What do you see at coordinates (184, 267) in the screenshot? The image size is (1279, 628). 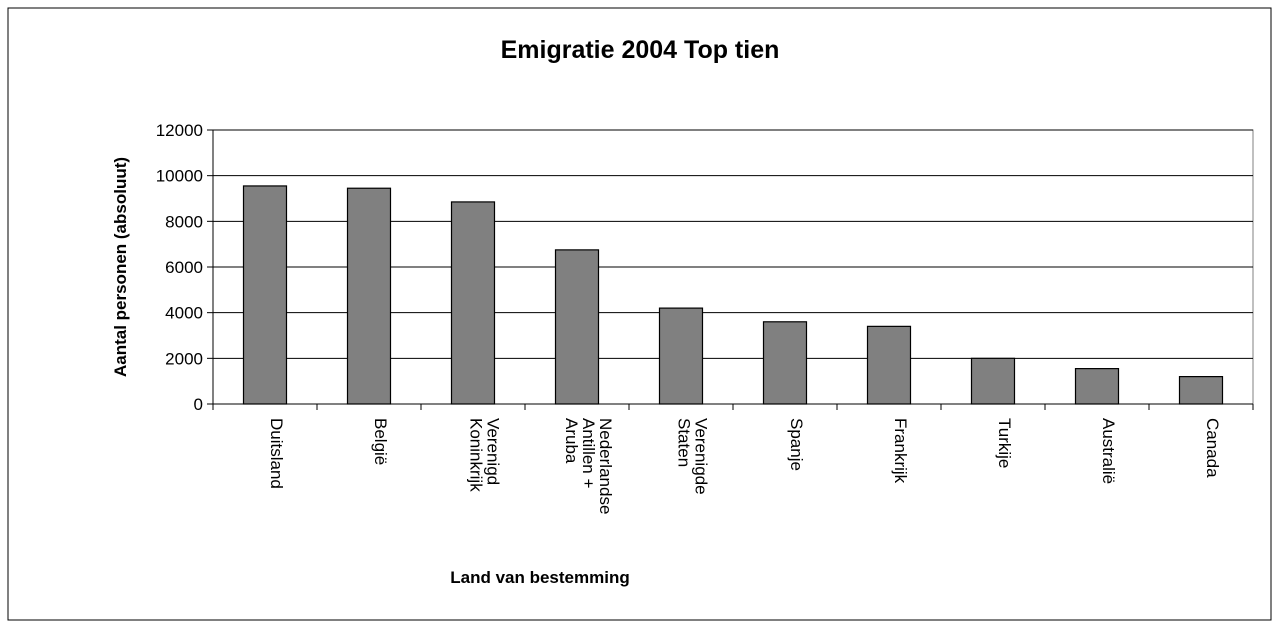 I see `y-tick-label: 6000` at bounding box center [184, 267].